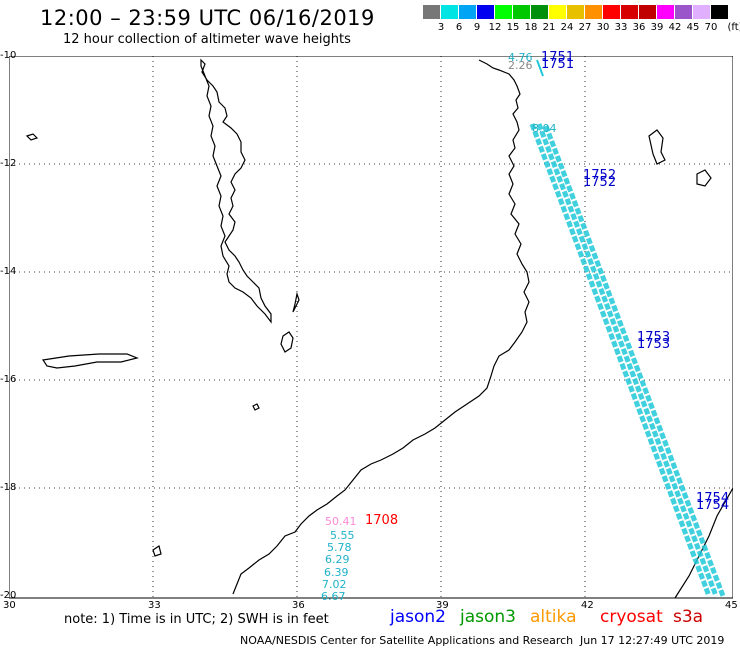  Describe the element at coordinates (341, 521) in the screenshot. I see `wave-value: 50.41` at that location.